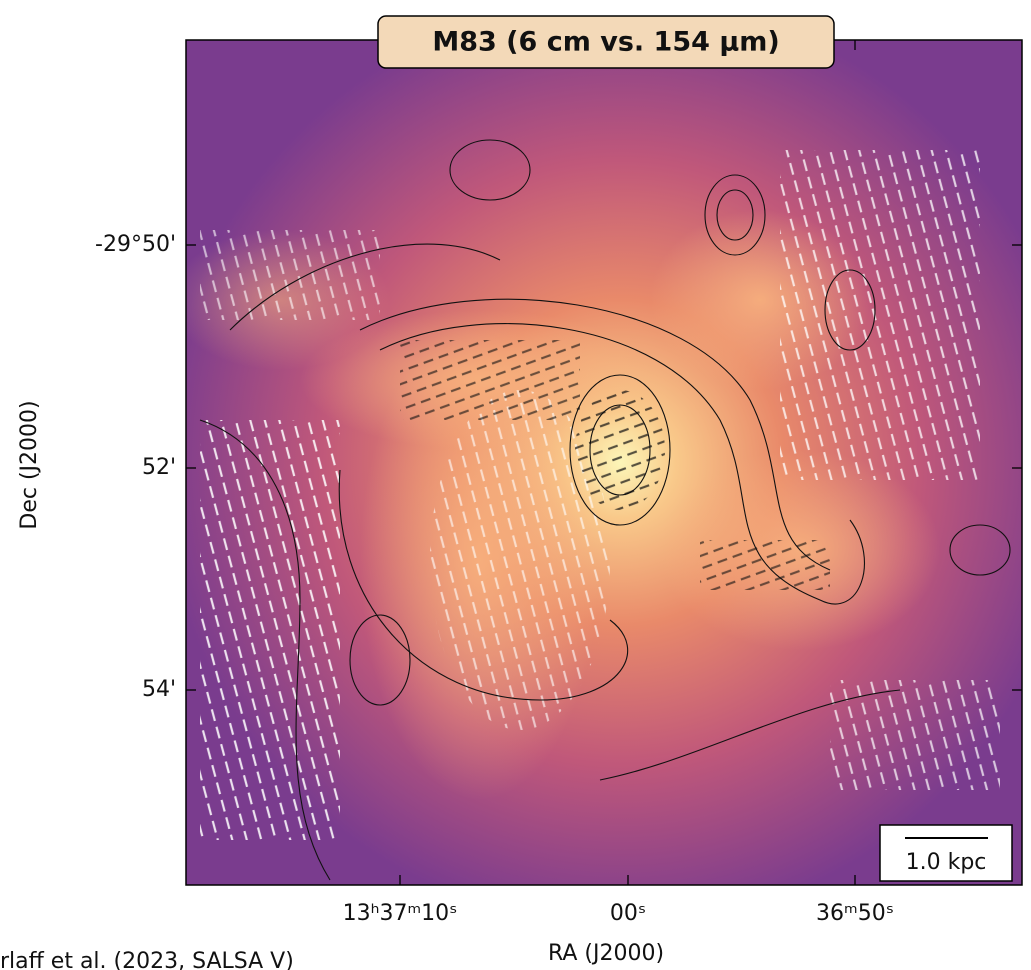 Image resolution: width=1031 pixels, height=970 pixels. I want to click on y-tick-label: 54', so click(159, 689).